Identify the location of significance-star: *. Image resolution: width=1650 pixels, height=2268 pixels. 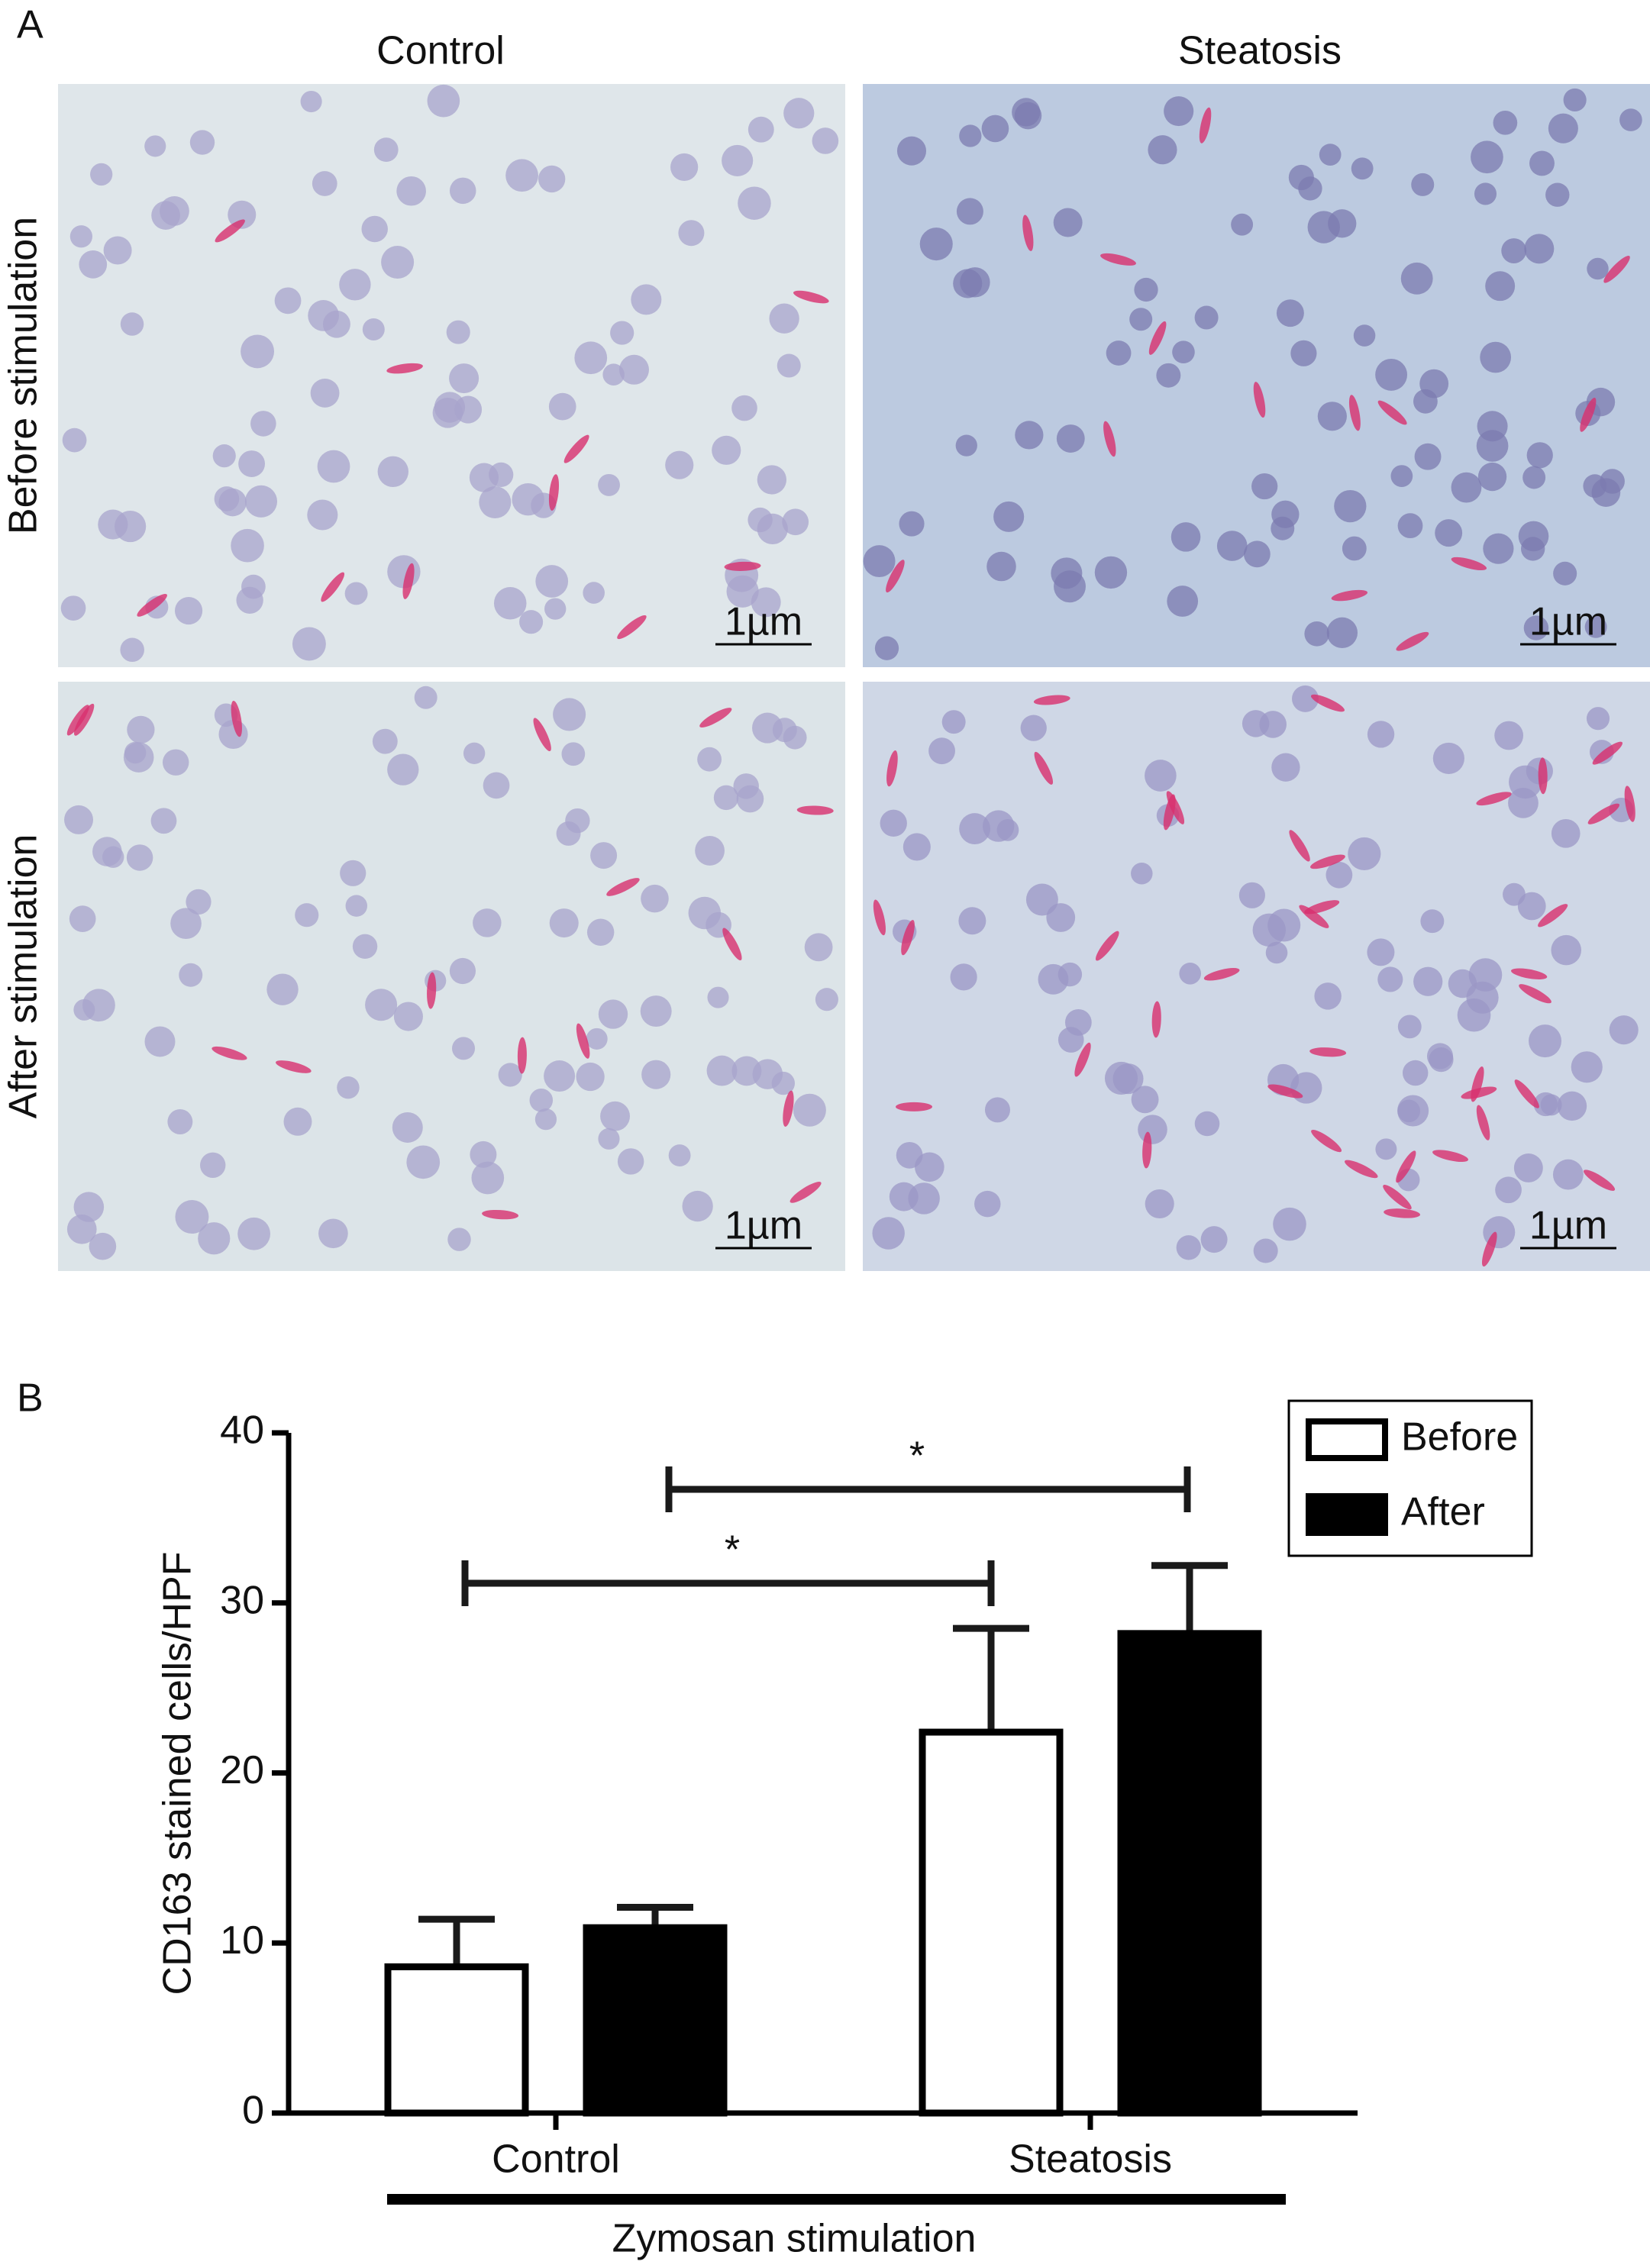
(917, 1456).